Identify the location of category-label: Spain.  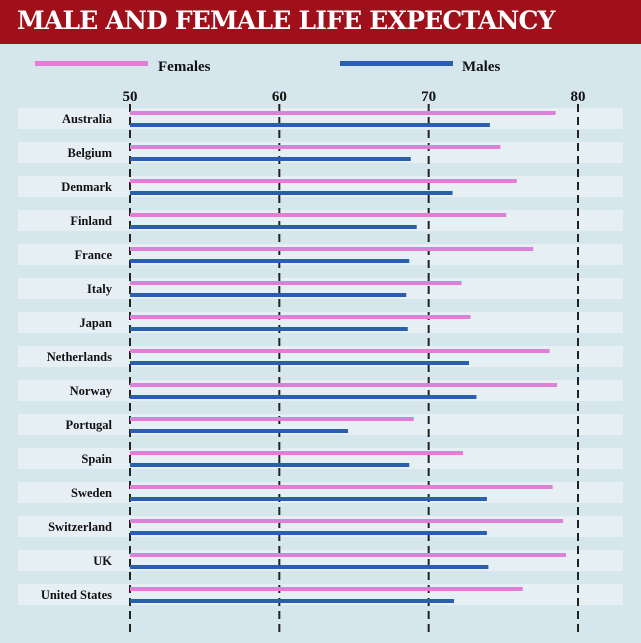
(96, 459).